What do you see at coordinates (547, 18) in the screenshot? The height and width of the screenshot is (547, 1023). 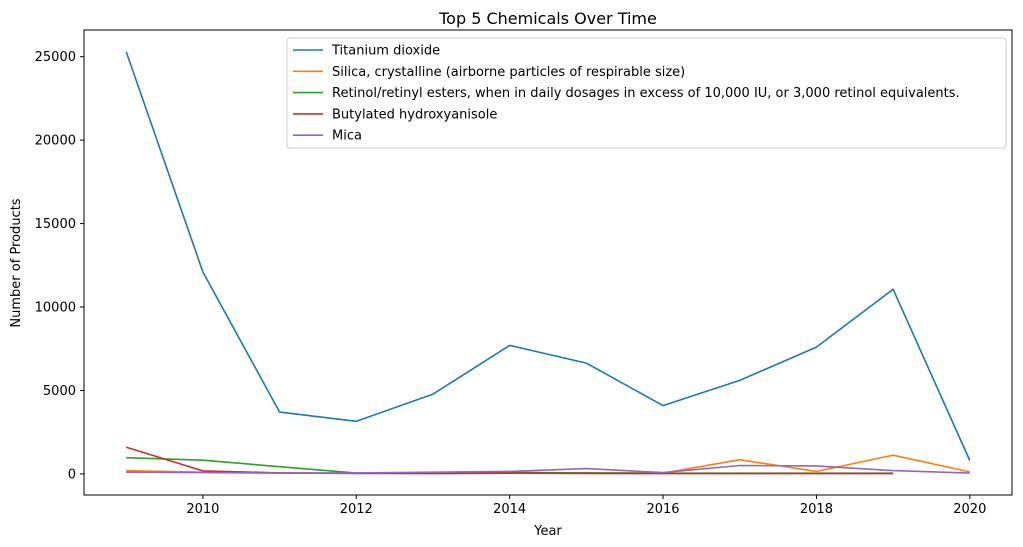 I see `chart-title: Top 5 Chemicals Over Time` at bounding box center [547, 18].